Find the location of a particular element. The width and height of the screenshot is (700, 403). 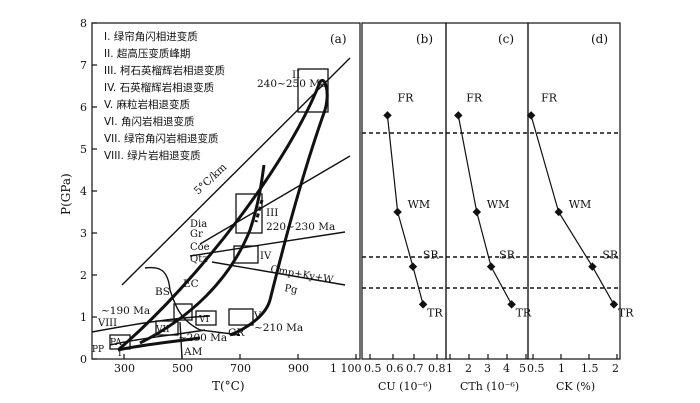

panel-a-x-ticks: 300 500 700 900 1 100 is located at coordinates (238, 364).